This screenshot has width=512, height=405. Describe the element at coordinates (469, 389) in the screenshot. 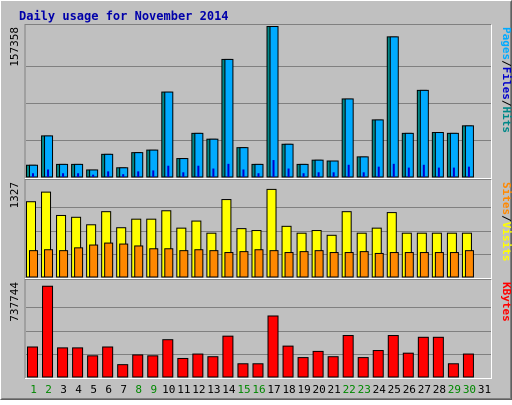

I see `x-tick-label-30: 30` at that location.